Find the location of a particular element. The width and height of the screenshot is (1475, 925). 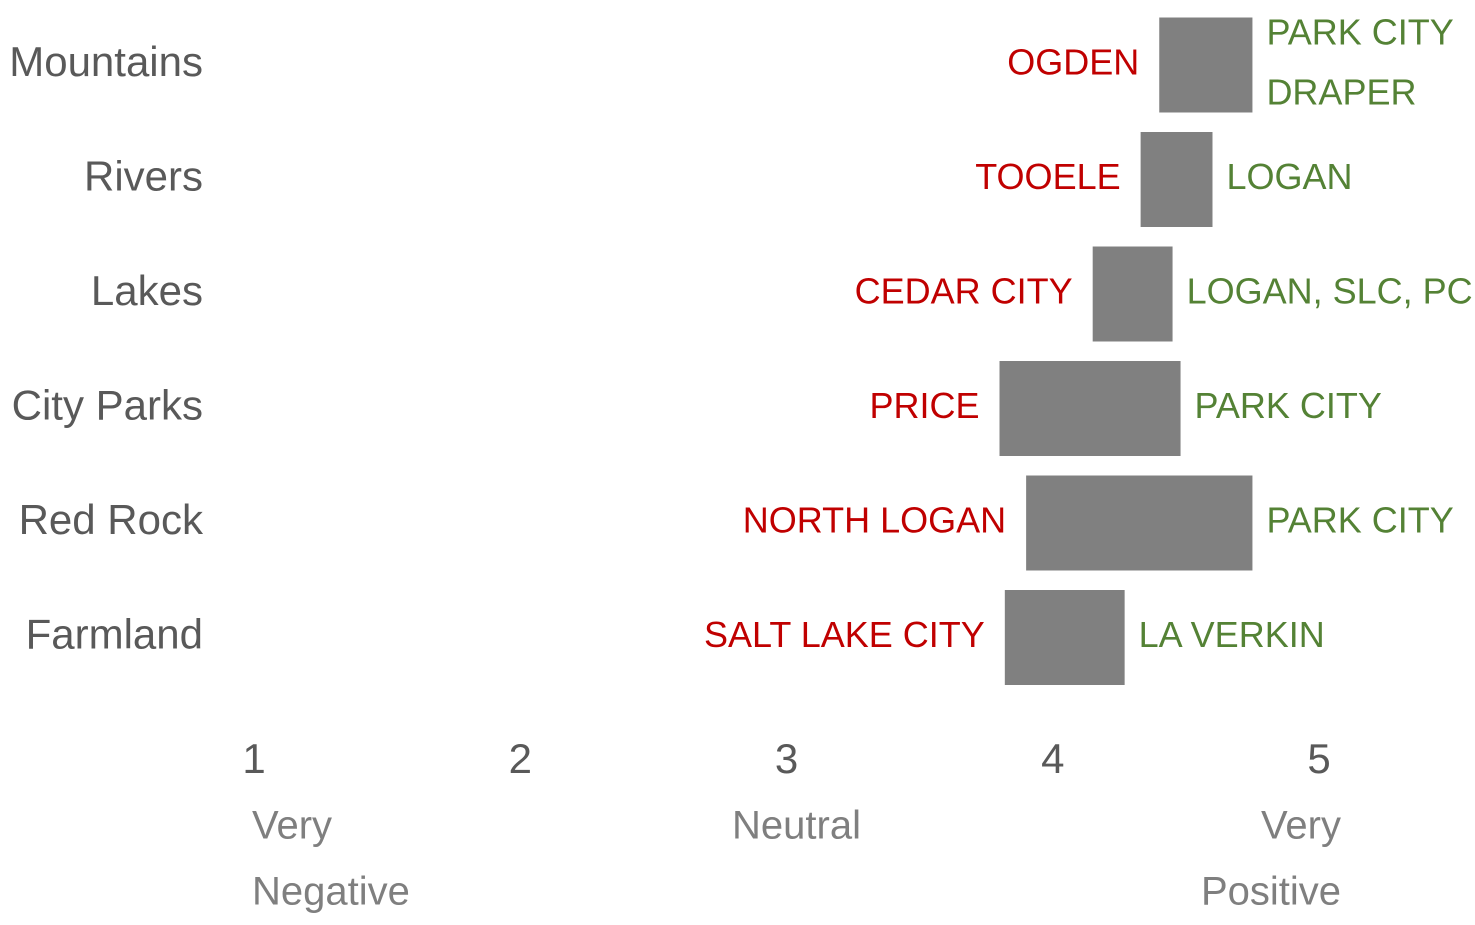

low-label: SALT LAKE CITY is located at coordinates (844, 634).